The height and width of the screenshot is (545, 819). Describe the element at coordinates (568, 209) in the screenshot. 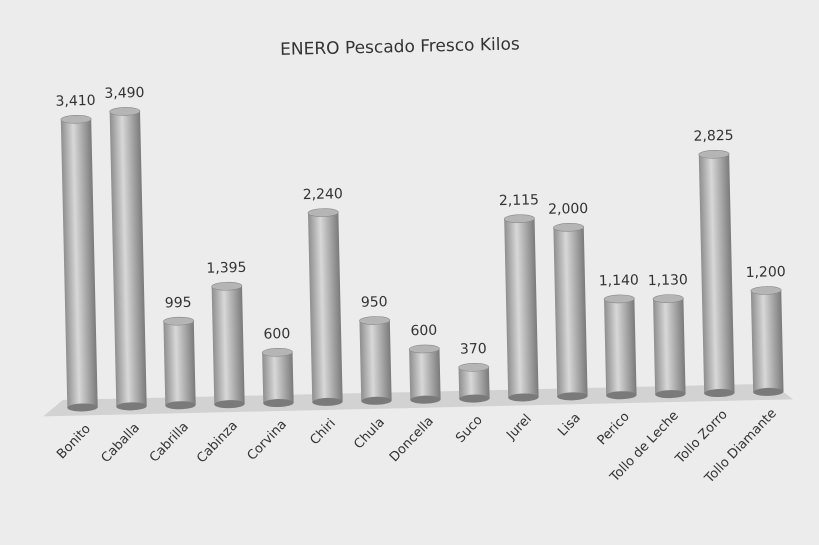

I see `value-label: 2,000` at that location.